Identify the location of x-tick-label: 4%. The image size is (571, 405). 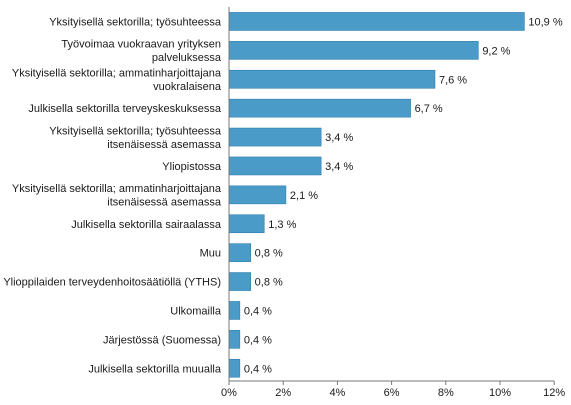
(337, 393).